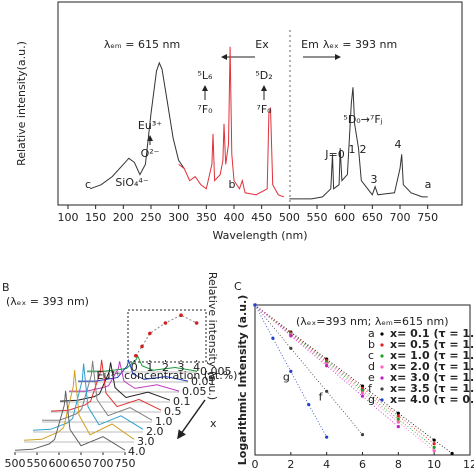 The height and width of the screenshot is (474, 474). Describe the element at coordinates (371, 399) in the screenshot. I see `legend-key: g` at that location.